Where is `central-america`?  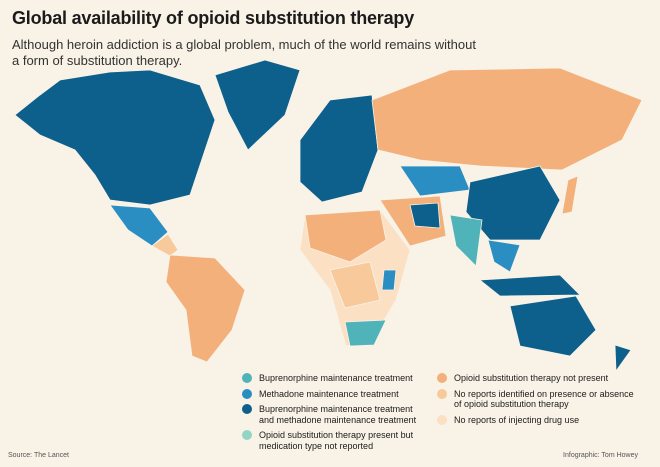 central-america is located at coordinates (165, 245).